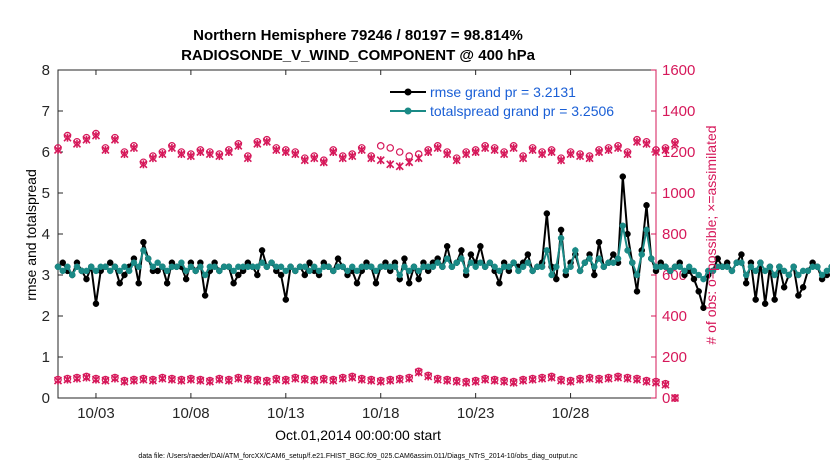 The width and height of the screenshot is (830, 470). Describe the element at coordinates (381, 413) in the screenshot. I see `x-tick-label: 10/18` at that location.